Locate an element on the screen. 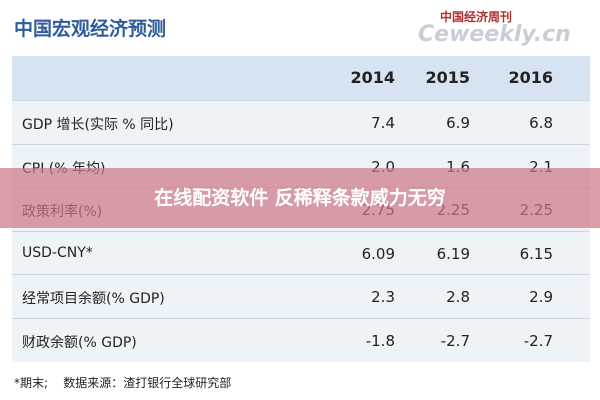  cell: -1.8 is located at coordinates (380, 341).